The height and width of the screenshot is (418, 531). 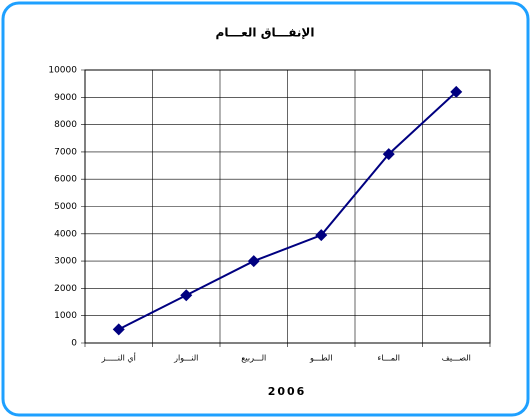 I want to click on y-tick-label: 5000, so click(x=65, y=207).